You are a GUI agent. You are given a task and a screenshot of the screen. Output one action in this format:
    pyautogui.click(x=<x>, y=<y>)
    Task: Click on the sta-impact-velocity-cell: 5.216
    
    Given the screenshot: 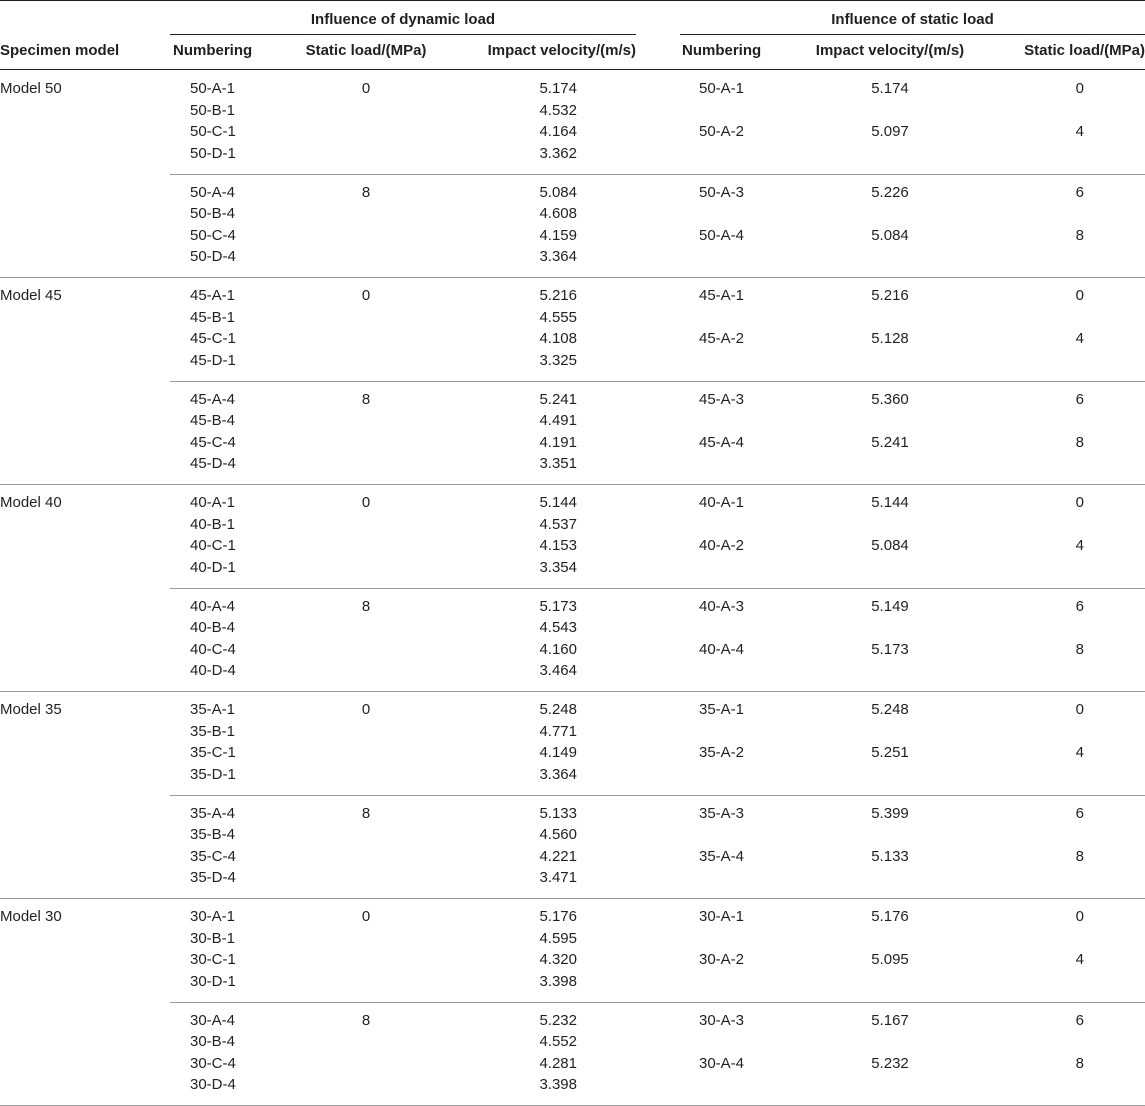 What is the action you would take?
    pyautogui.click(x=890, y=295)
    